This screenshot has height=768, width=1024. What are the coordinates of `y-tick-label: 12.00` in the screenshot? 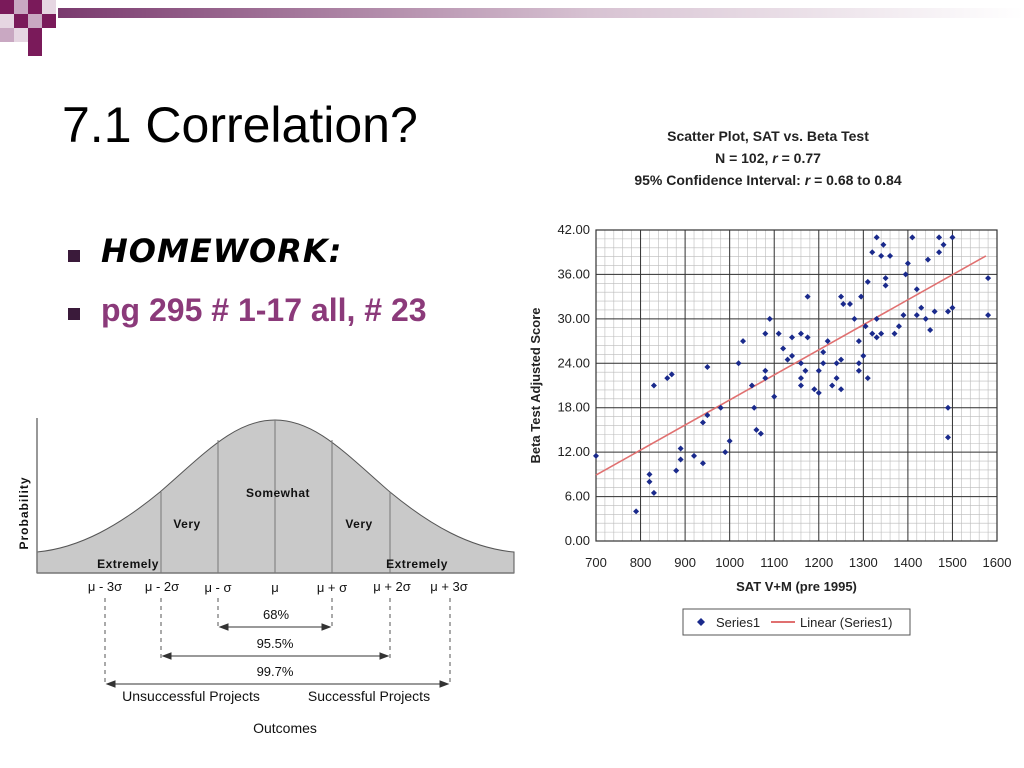 It's located at (573, 451).